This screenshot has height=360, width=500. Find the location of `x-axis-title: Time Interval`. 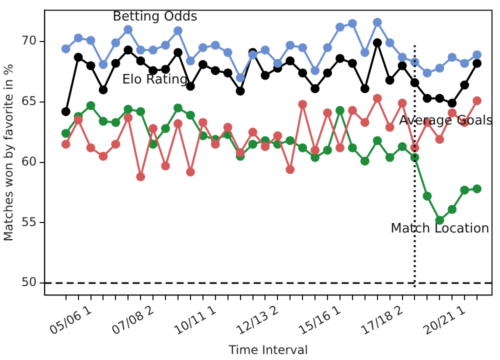

x-axis-title: Time Interval is located at coordinates (268, 349).